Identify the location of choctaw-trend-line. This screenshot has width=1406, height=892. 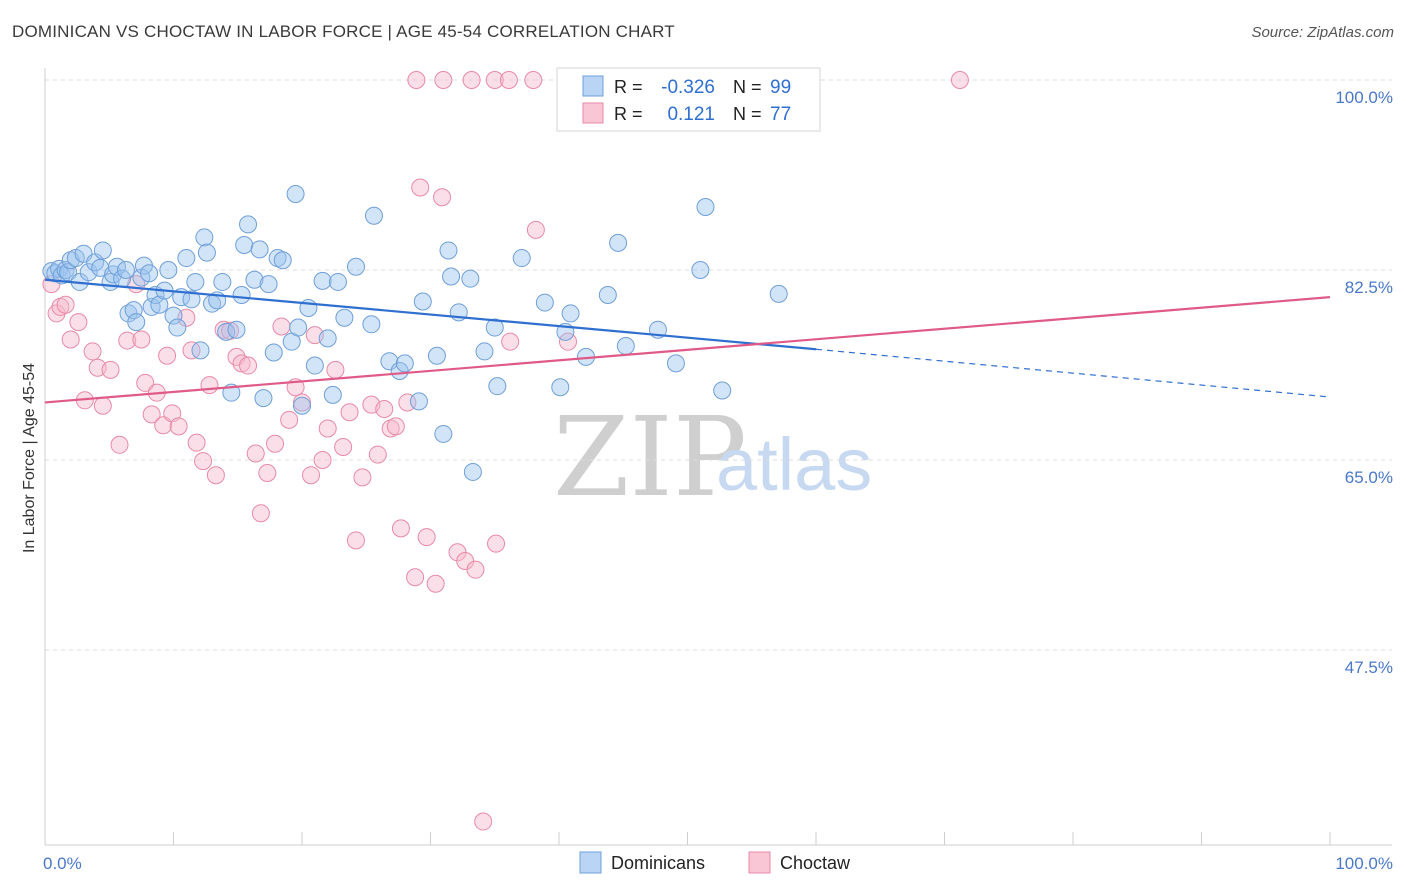
(687, 350).